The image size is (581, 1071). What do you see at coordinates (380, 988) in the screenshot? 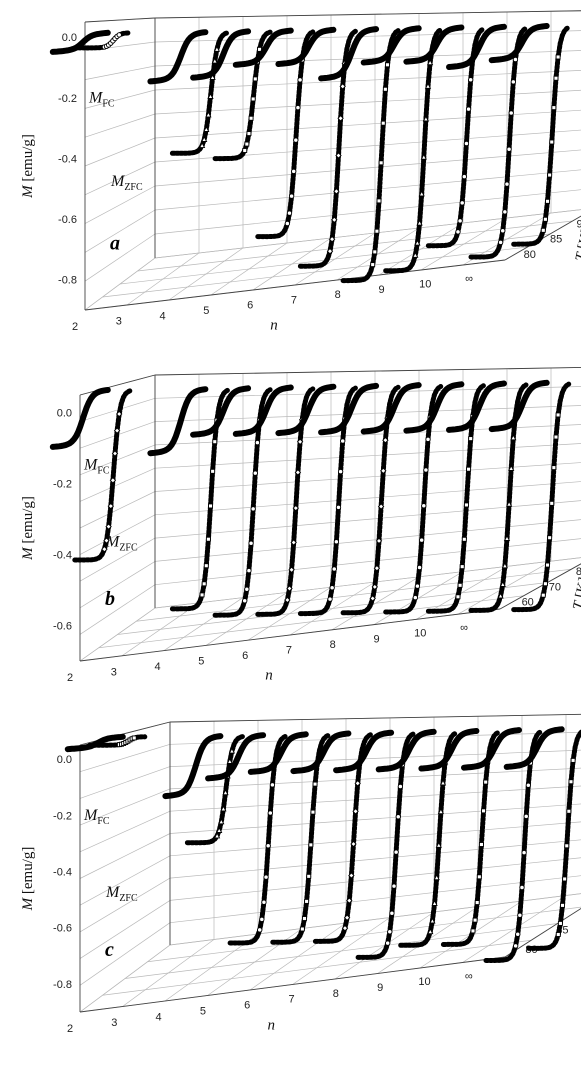
I see `x-tick-label: 9` at bounding box center [380, 988].